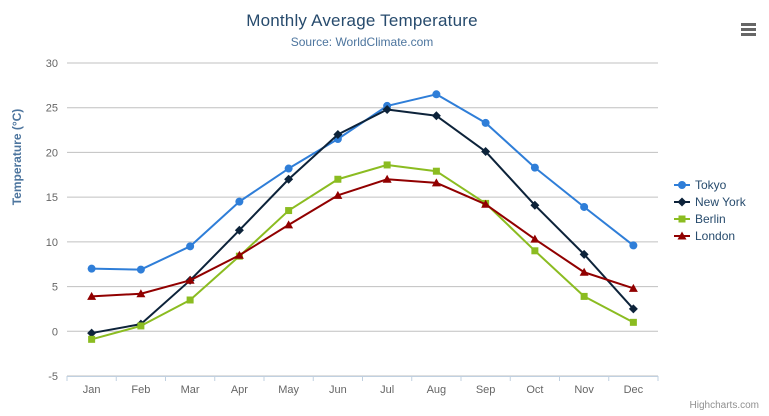 This screenshot has height=416, width=769. What do you see at coordinates (52, 109) in the screenshot?
I see `y-axis-label: 25` at bounding box center [52, 109].